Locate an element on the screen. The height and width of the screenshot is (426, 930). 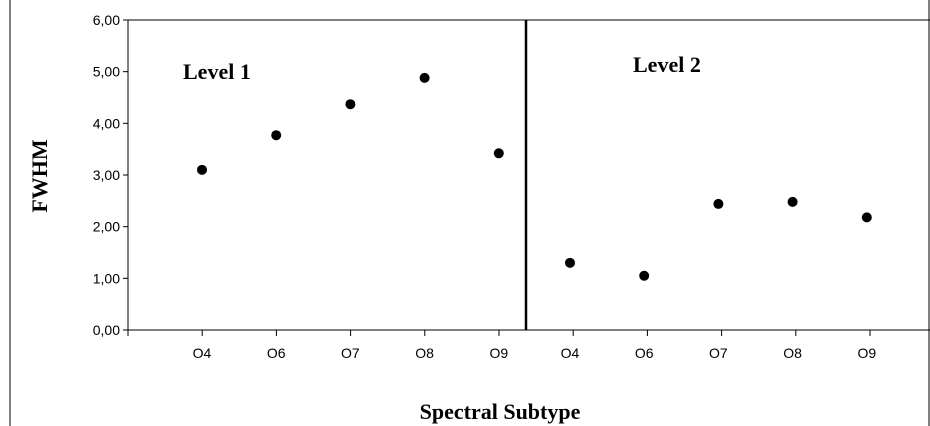
x-axis-ticks: O4 O6 O7 O8 O9 O4 O6 O7 O8 O9 is located at coordinates (501, 345).